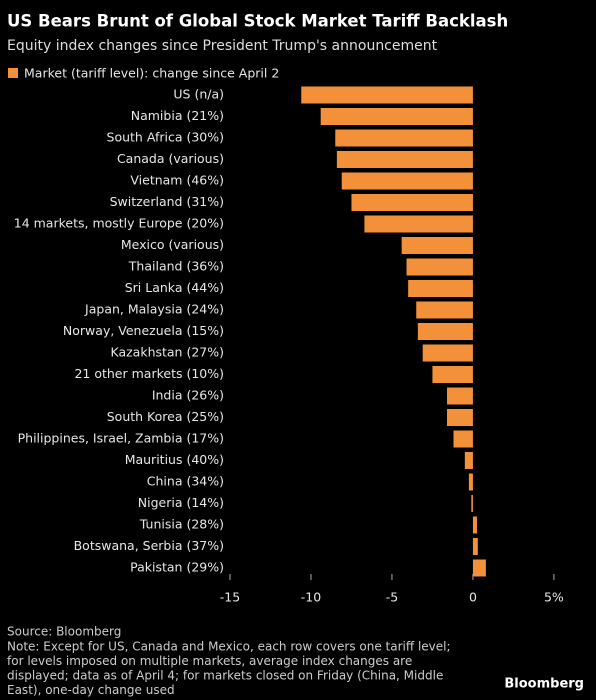  Describe the element at coordinates (392, 597) in the screenshot. I see `x-tick-label: -5` at that location.